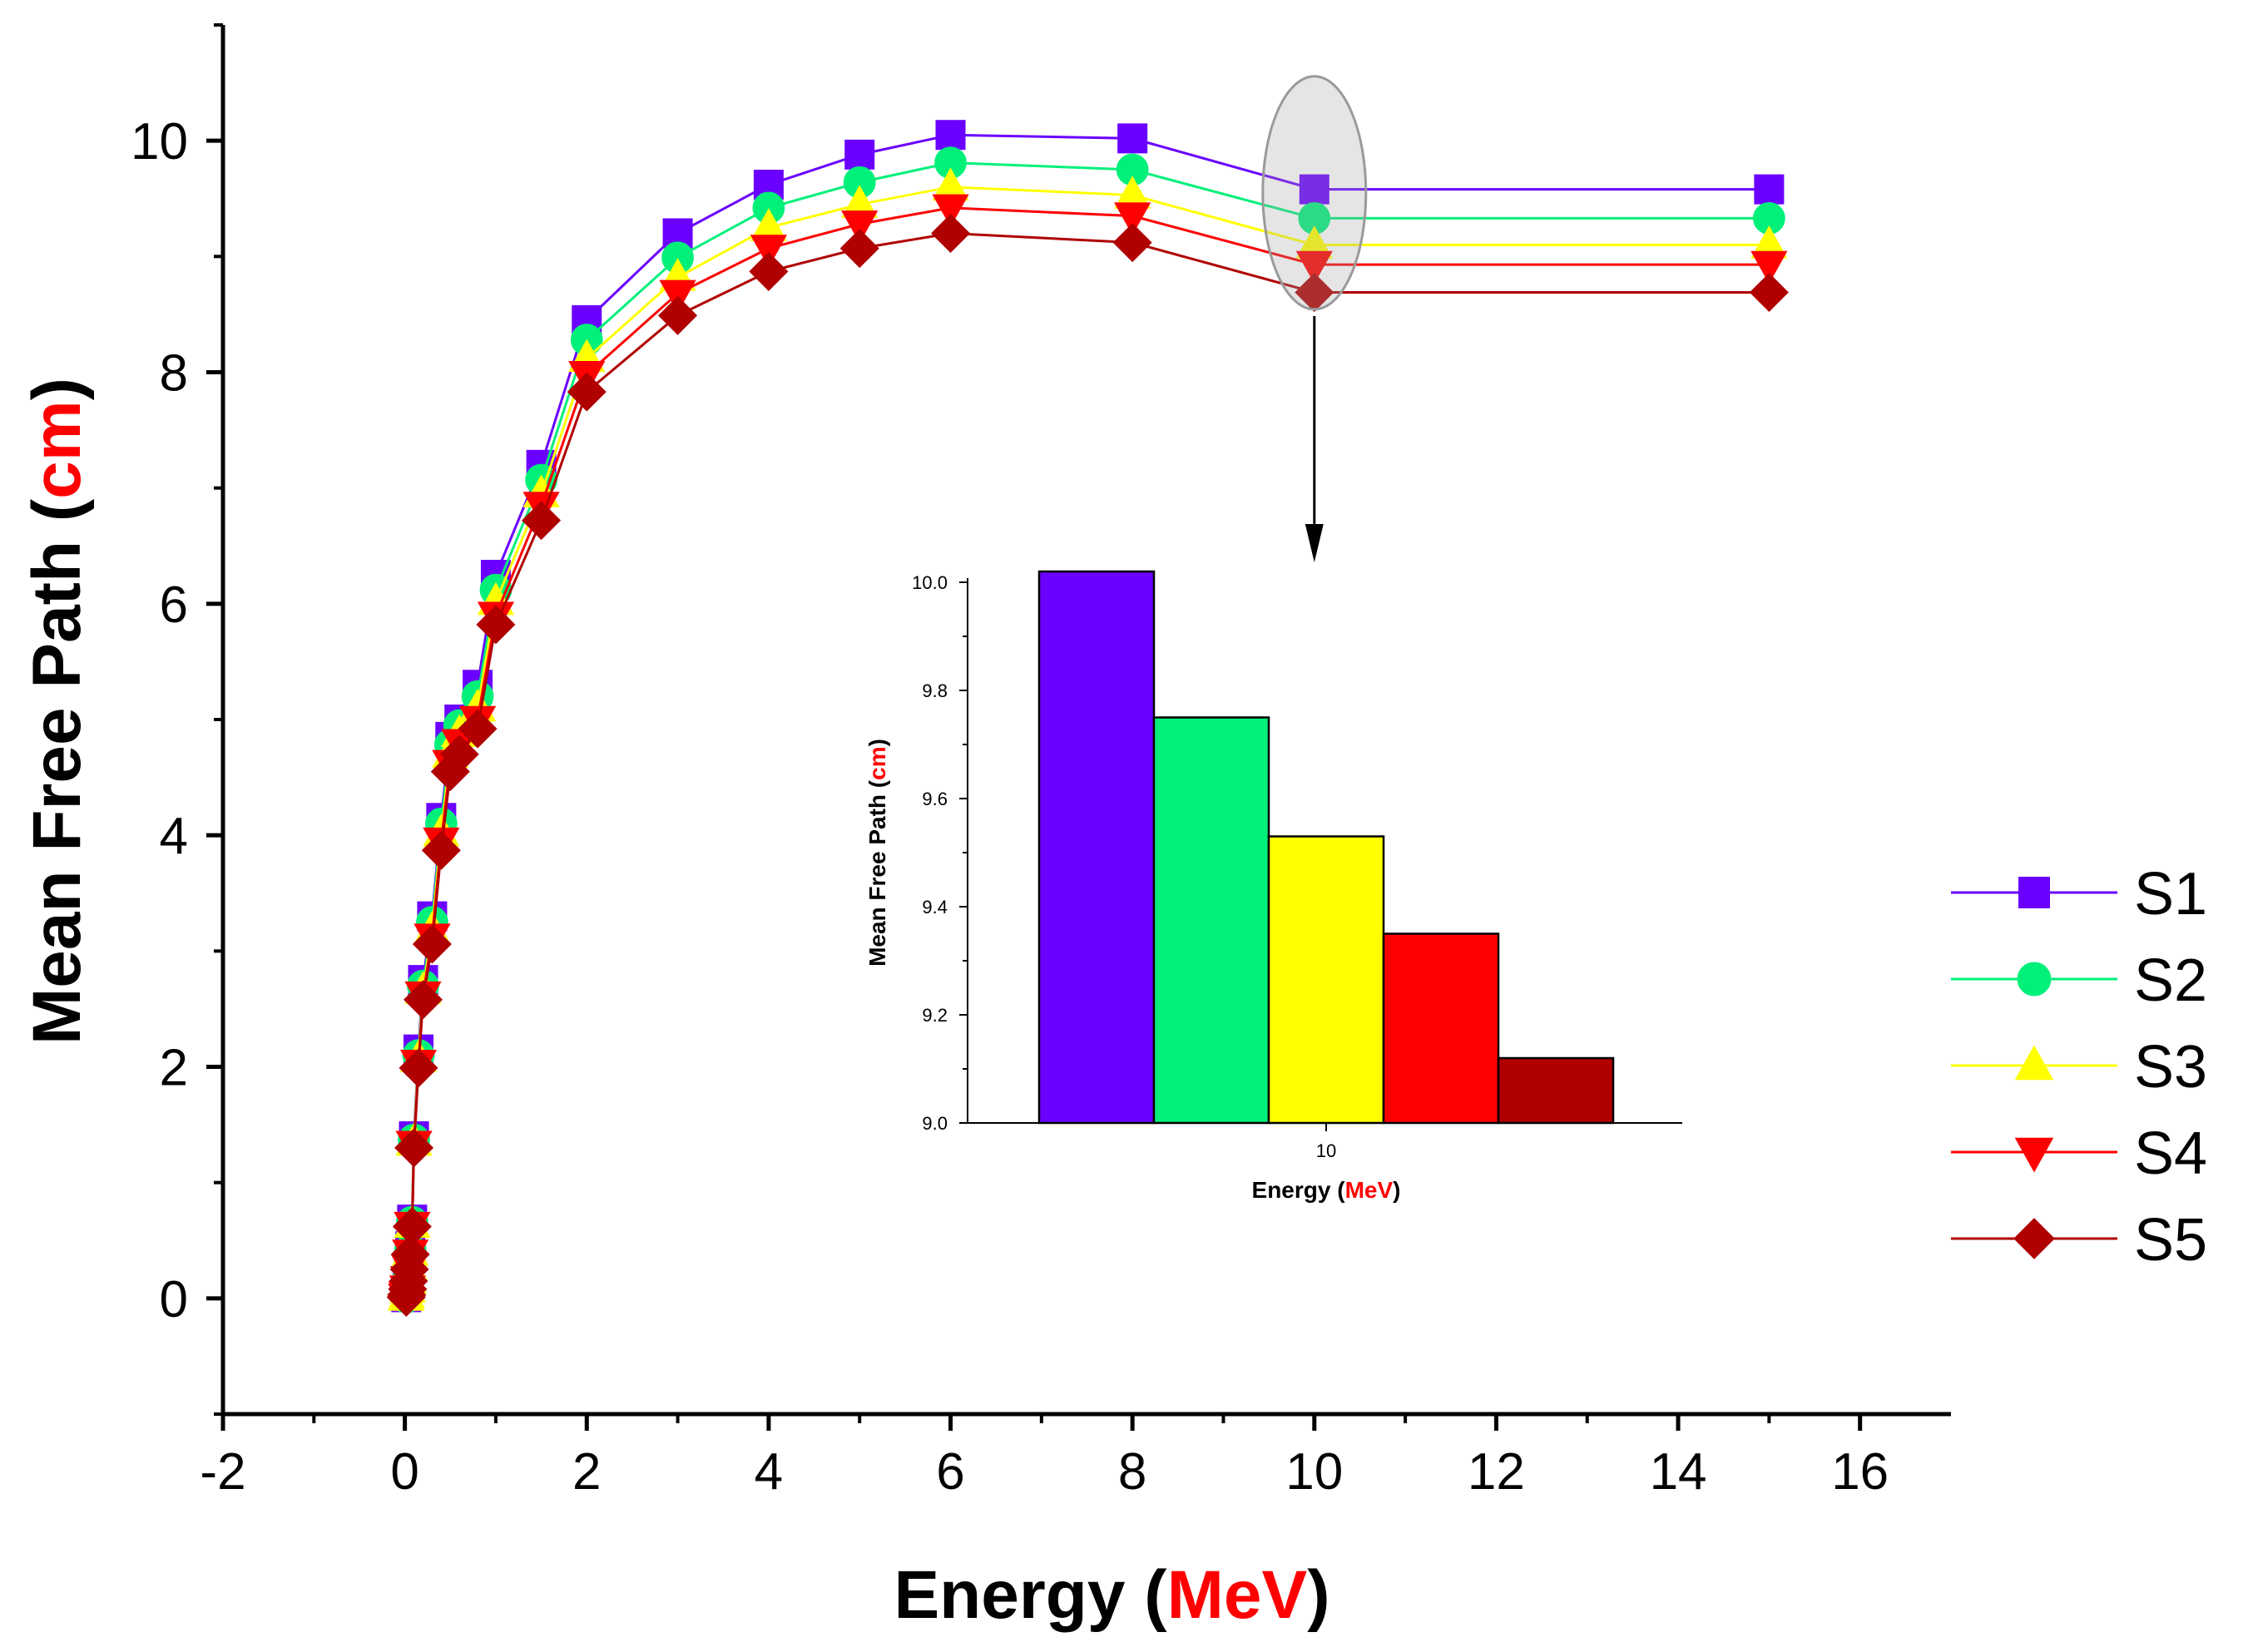 Image resolution: width=2243 pixels, height=1652 pixels. I want to click on y-tick-label: 6, so click(174, 605).